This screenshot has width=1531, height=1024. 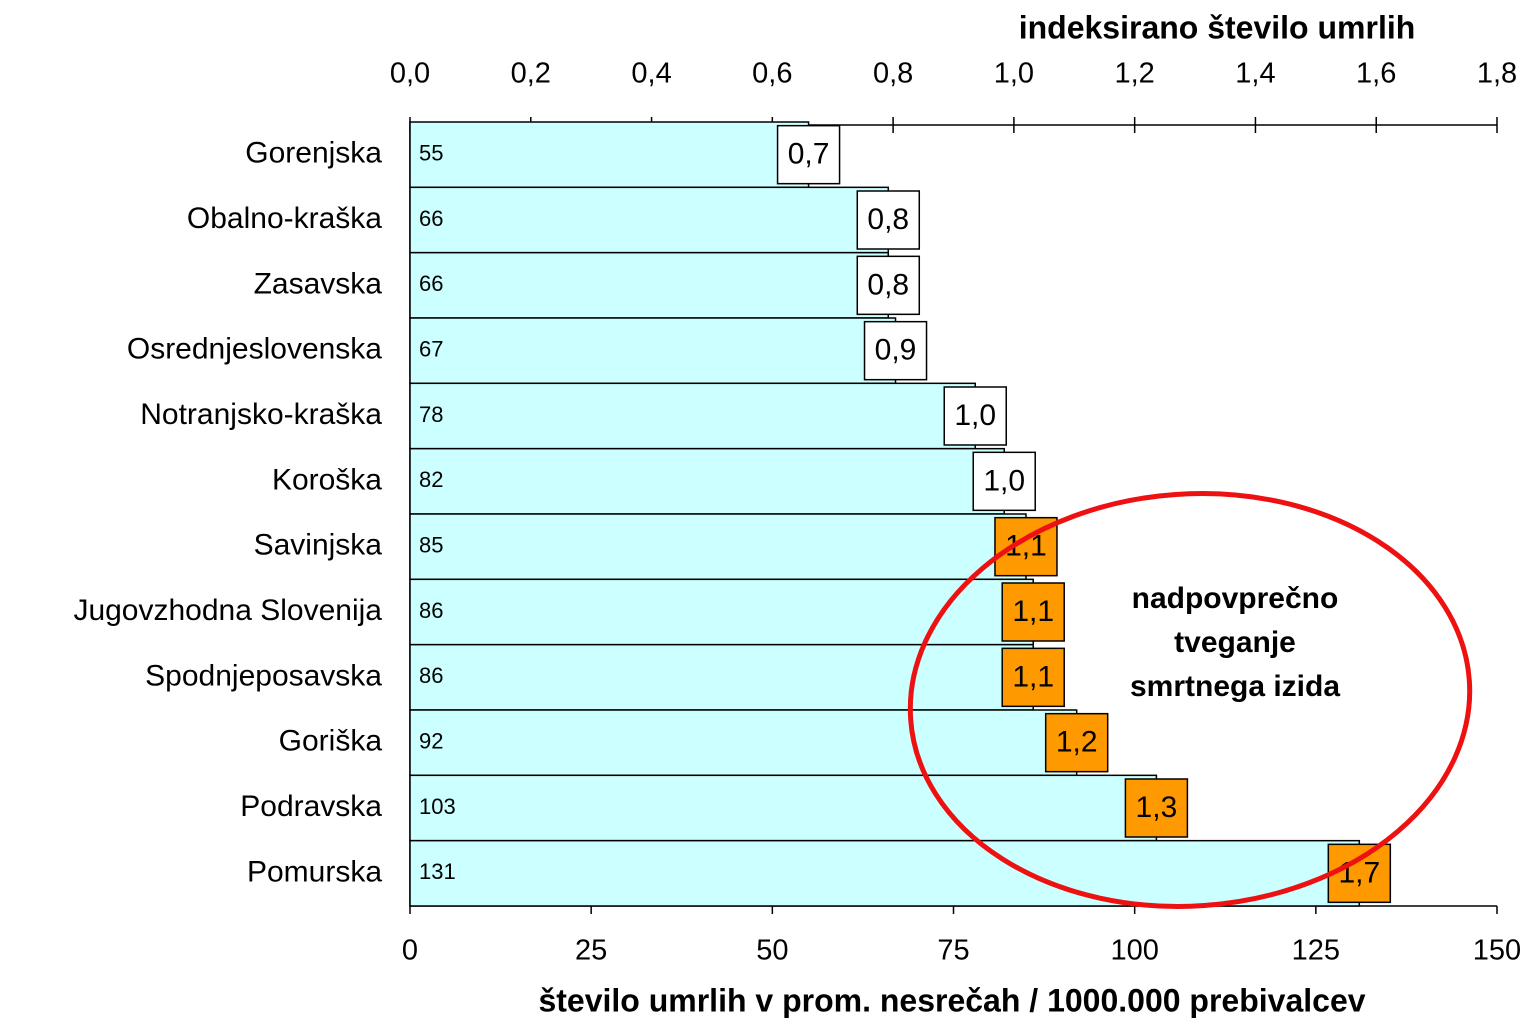 What do you see at coordinates (772, 951) in the screenshot?
I see `x-tick-label: 50` at bounding box center [772, 951].